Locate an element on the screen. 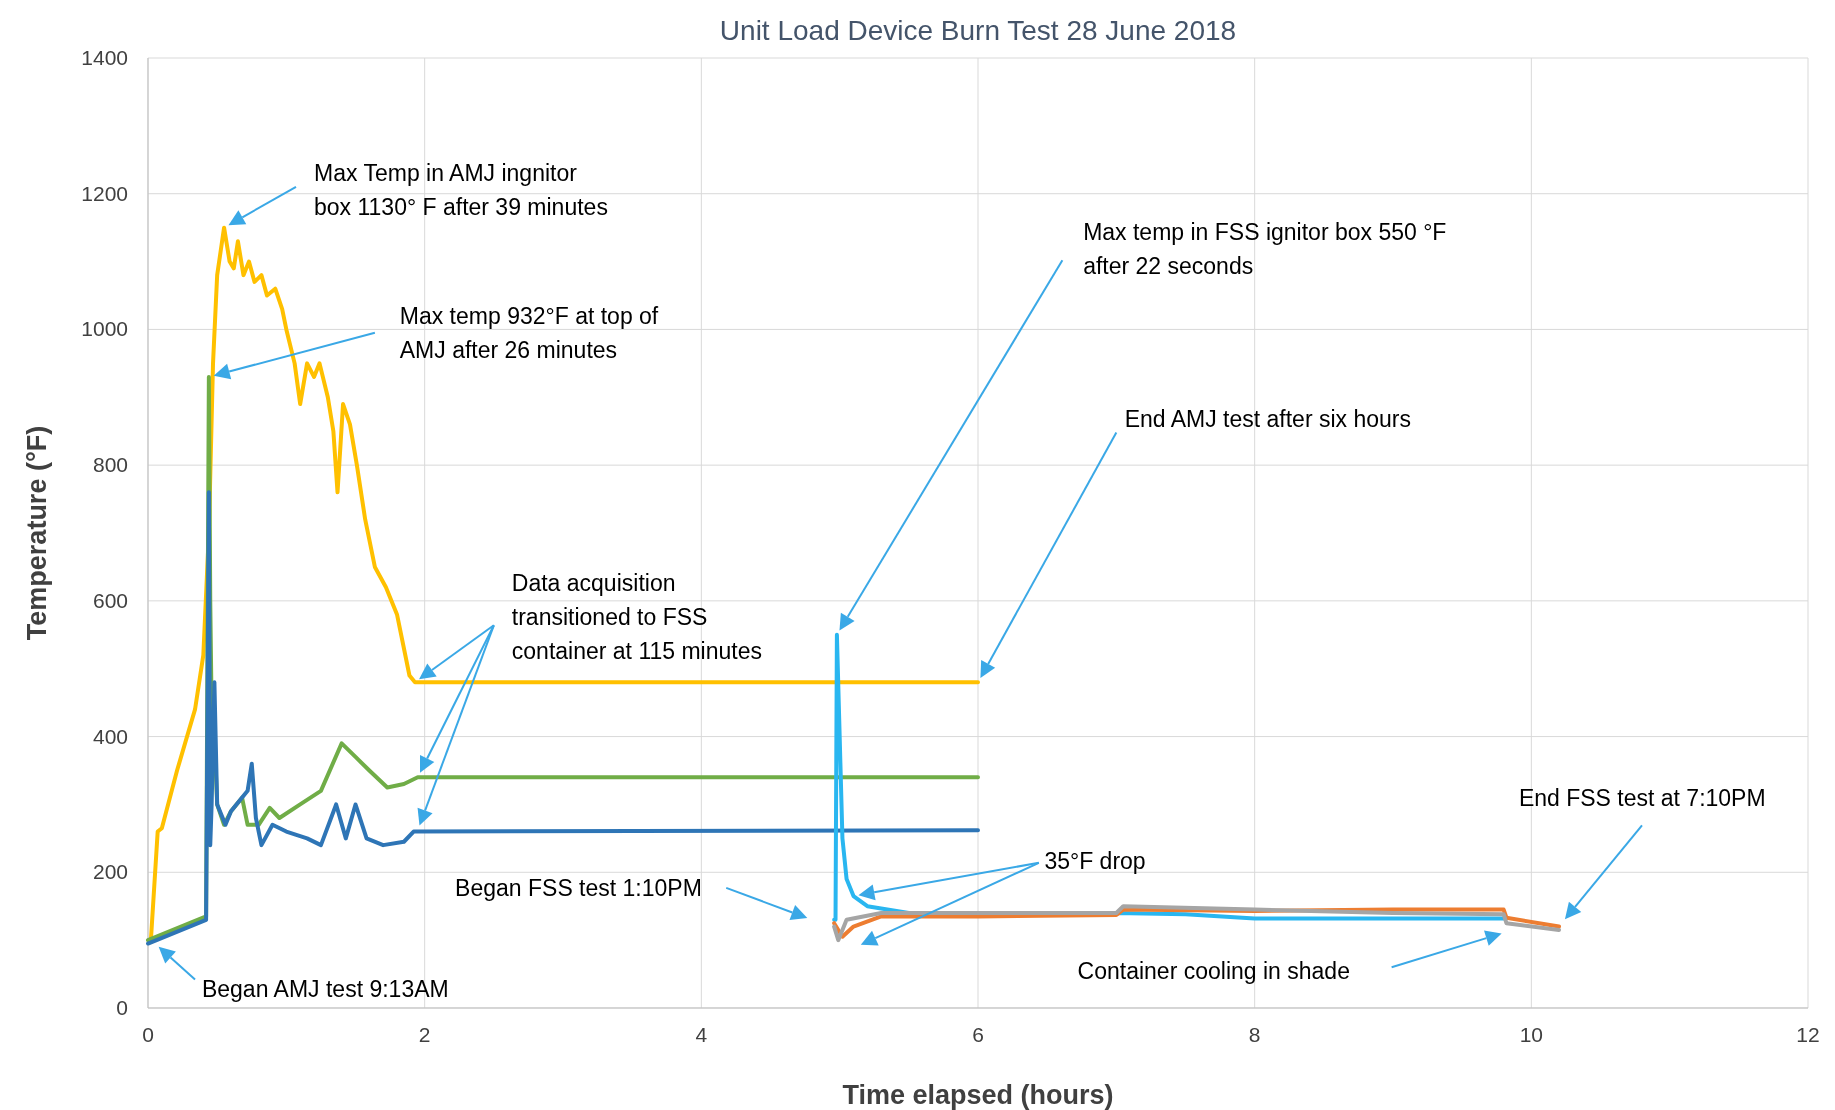  annotation: Max temp in FSS ignitor box 550 °F after 22 seconds is located at coordinates (1265, 248).